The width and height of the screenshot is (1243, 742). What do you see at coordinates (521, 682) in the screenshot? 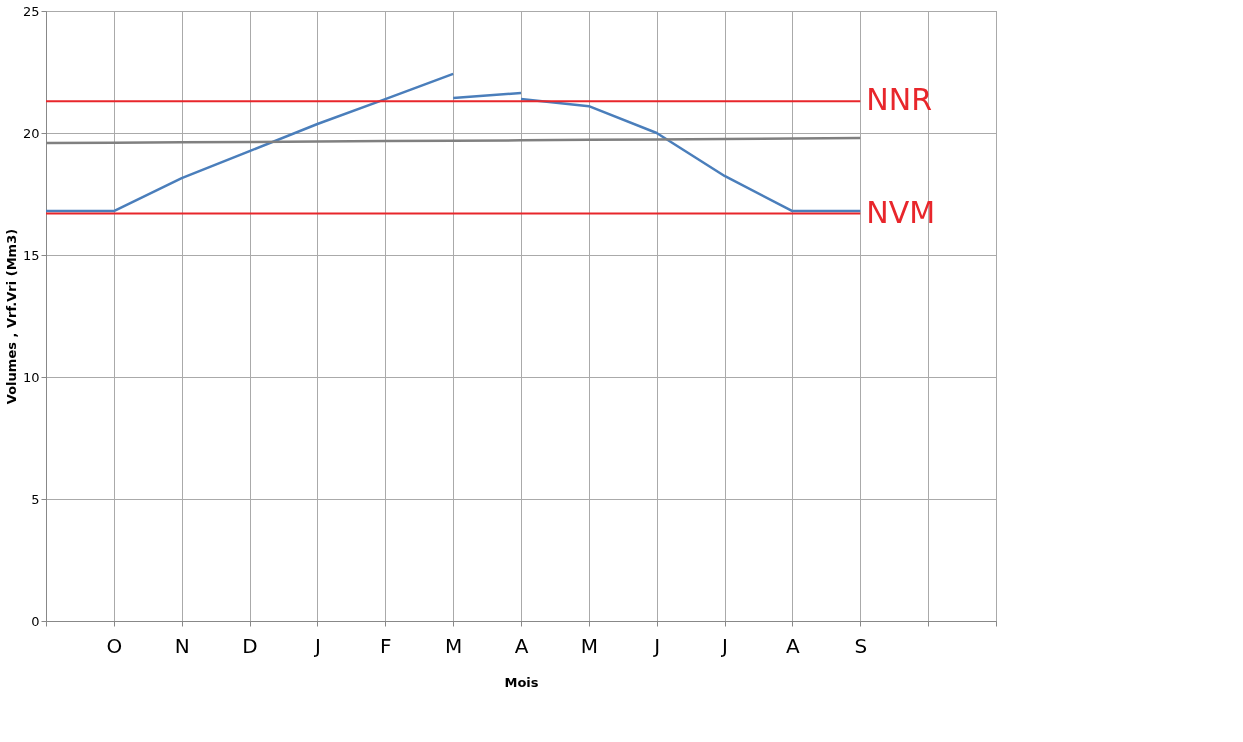
I see `x-axis-title: Mois` at bounding box center [521, 682].